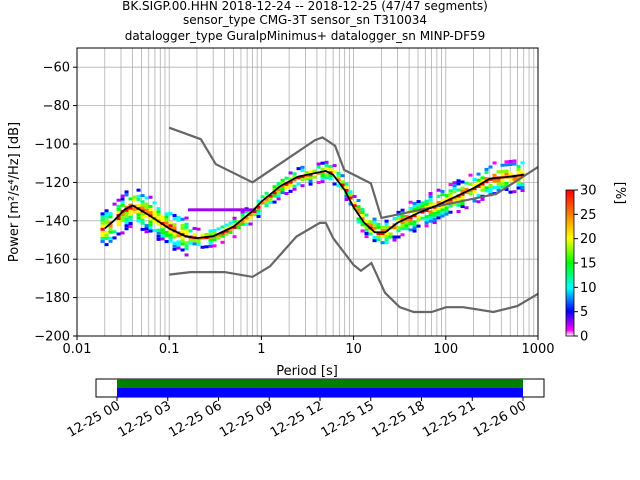 This screenshot has height=480, width=640. What do you see at coordinates (246, 419) in the screenshot?
I see `time-tick-label: 12-25 09` at bounding box center [246, 419].